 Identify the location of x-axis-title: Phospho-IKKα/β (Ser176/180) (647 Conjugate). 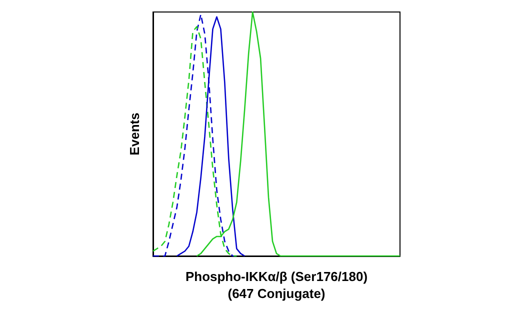
(276, 285).